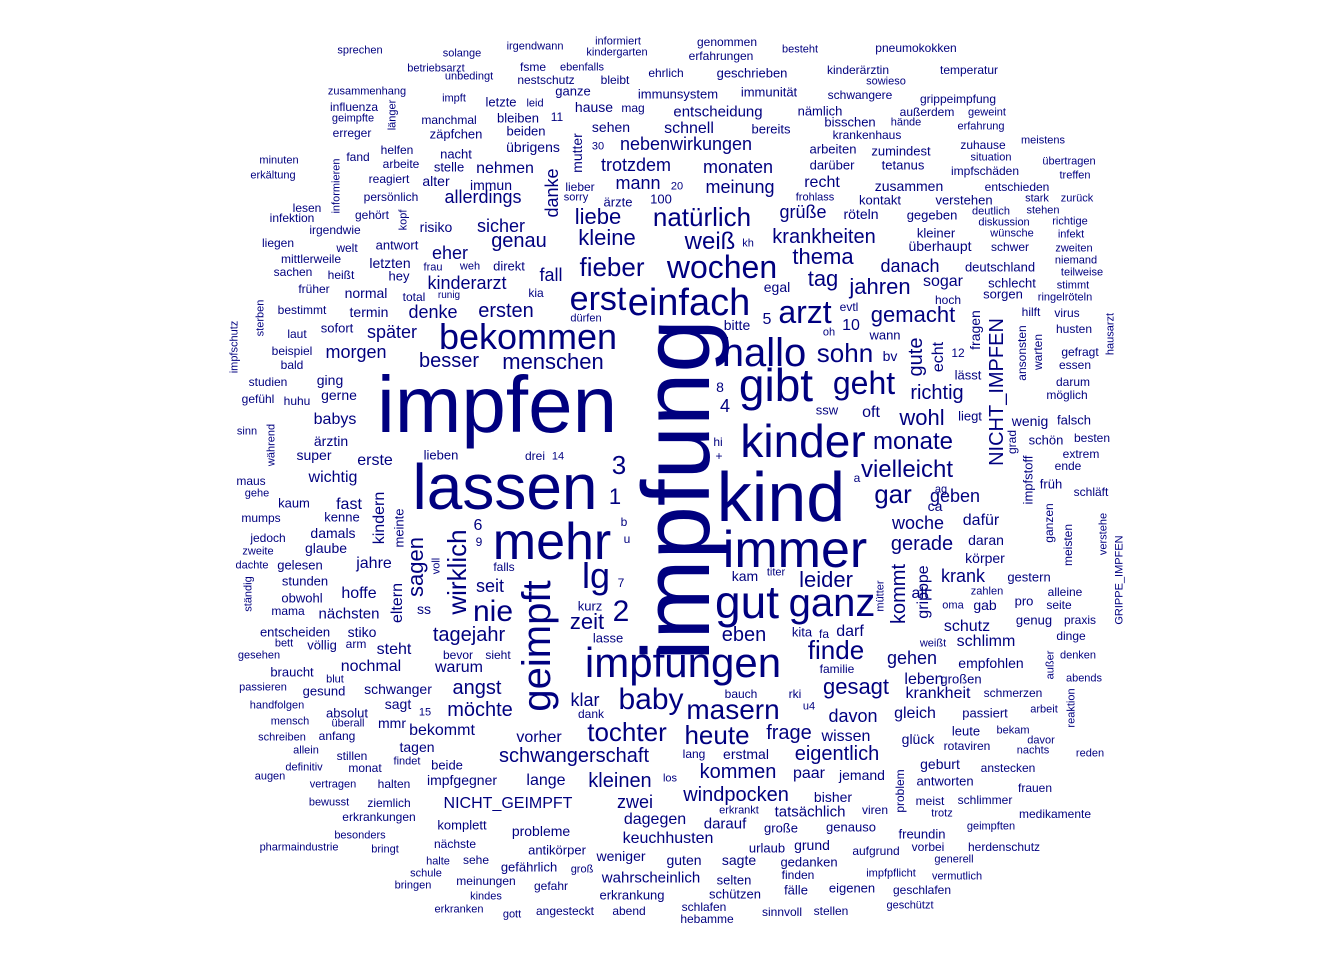  Describe the element at coordinates (341, 275) in the screenshot. I see `cloud-word: heißt` at that location.